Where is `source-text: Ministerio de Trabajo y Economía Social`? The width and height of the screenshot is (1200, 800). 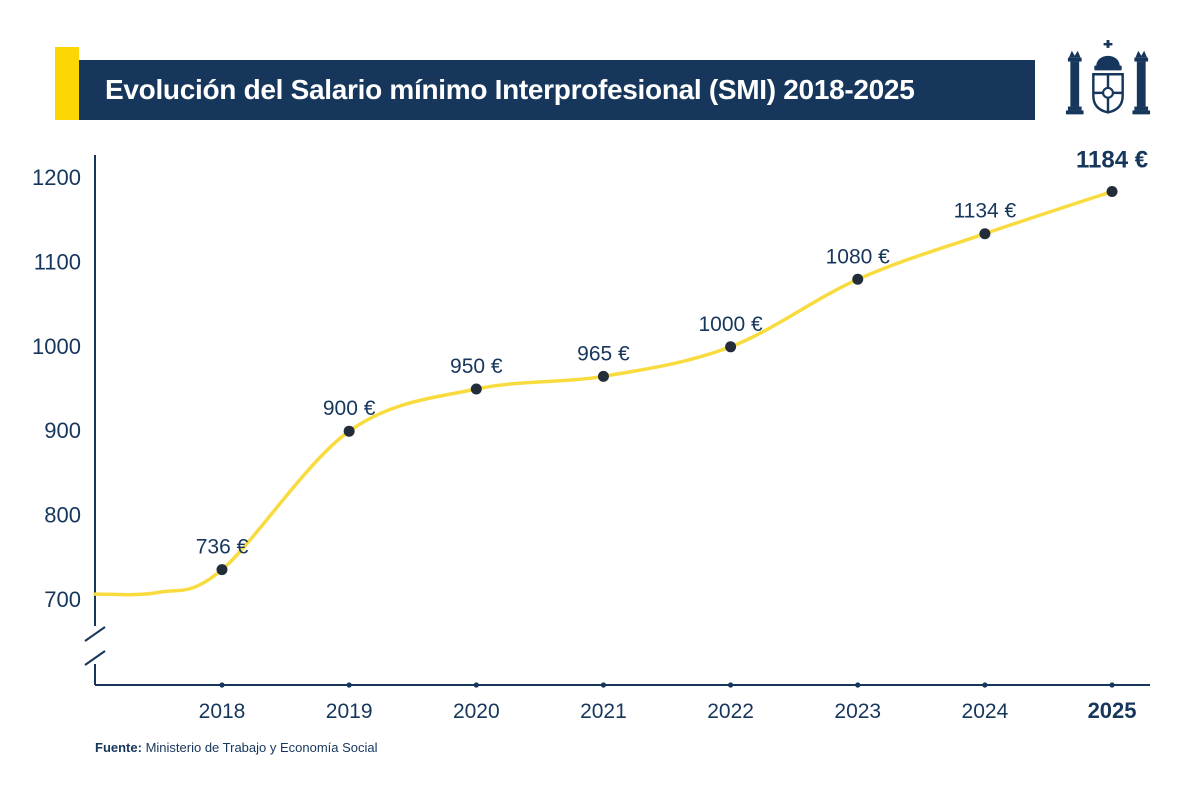
source-text: Ministerio de Trabajo y Economía Social is located at coordinates (261, 747).